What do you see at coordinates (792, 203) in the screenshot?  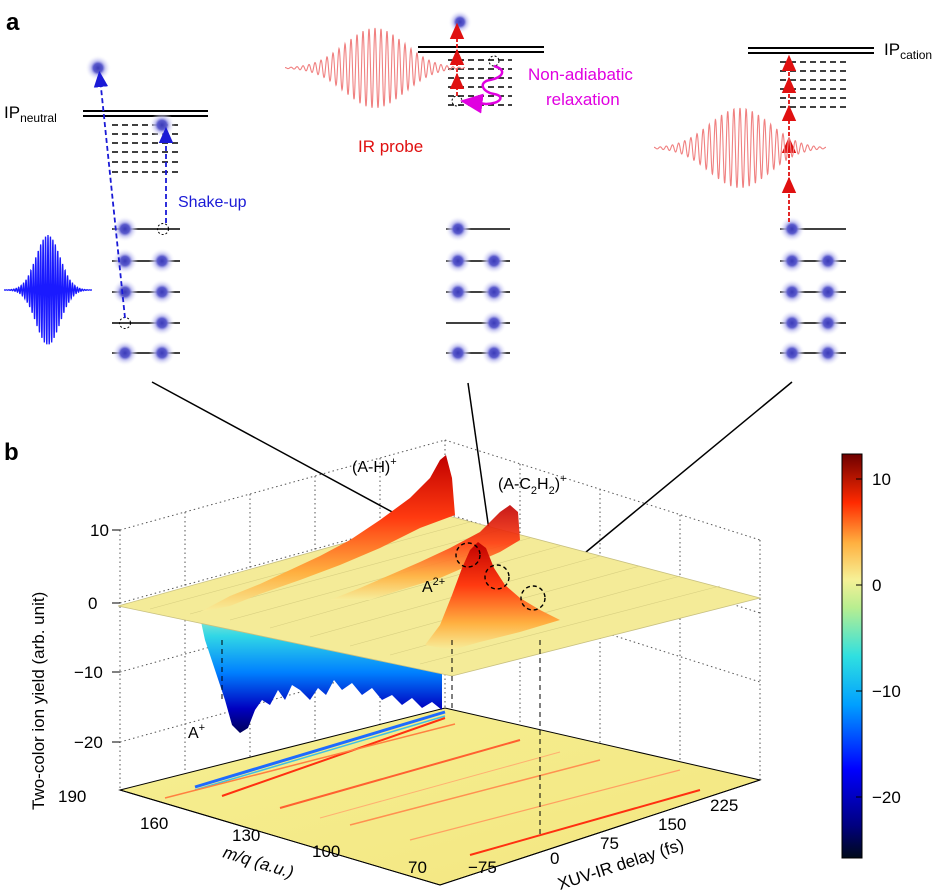 I see `diagram-cation: IPcation` at bounding box center [792, 203].